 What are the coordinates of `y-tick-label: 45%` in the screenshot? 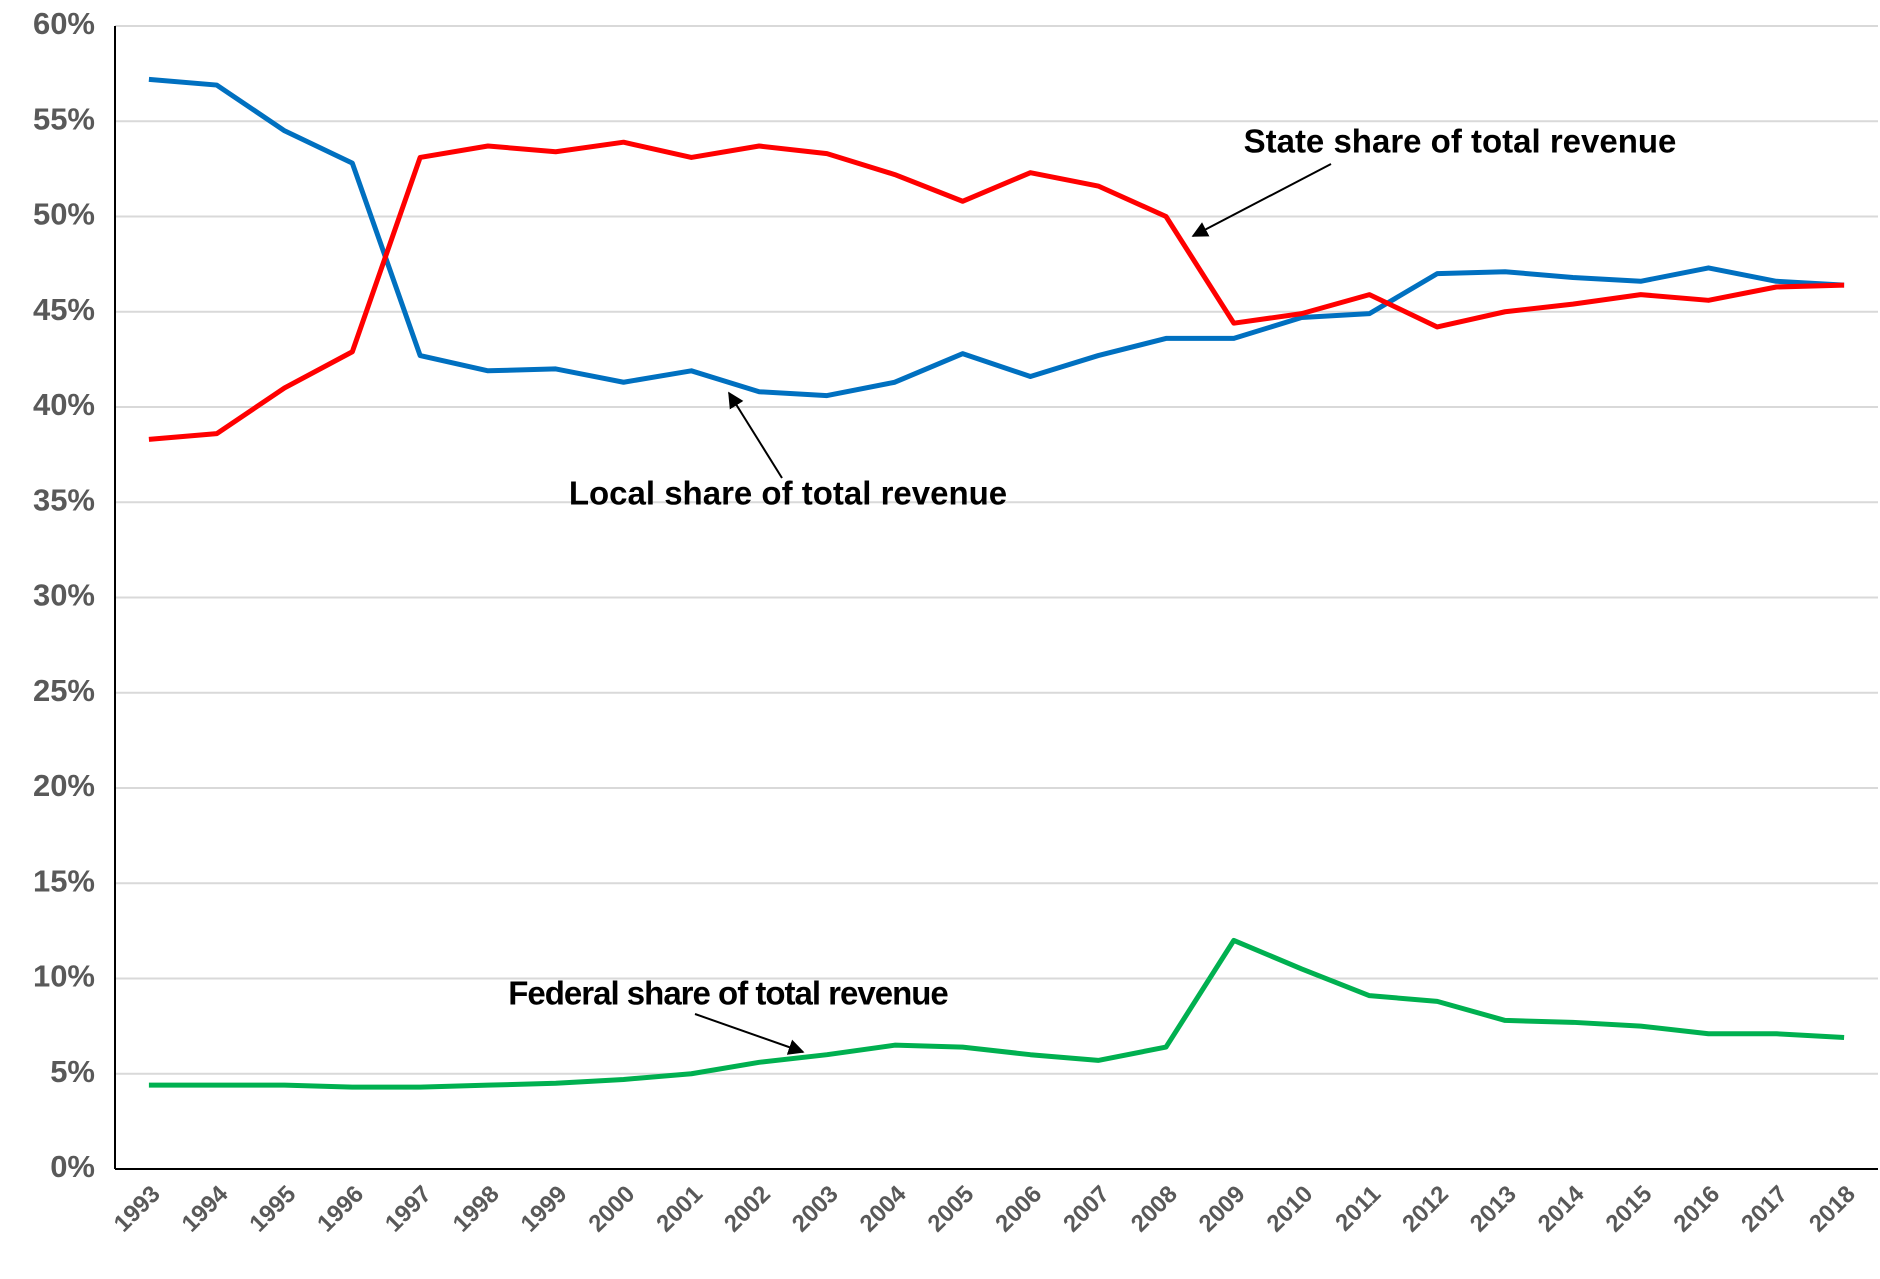 It's located at (64, 309).